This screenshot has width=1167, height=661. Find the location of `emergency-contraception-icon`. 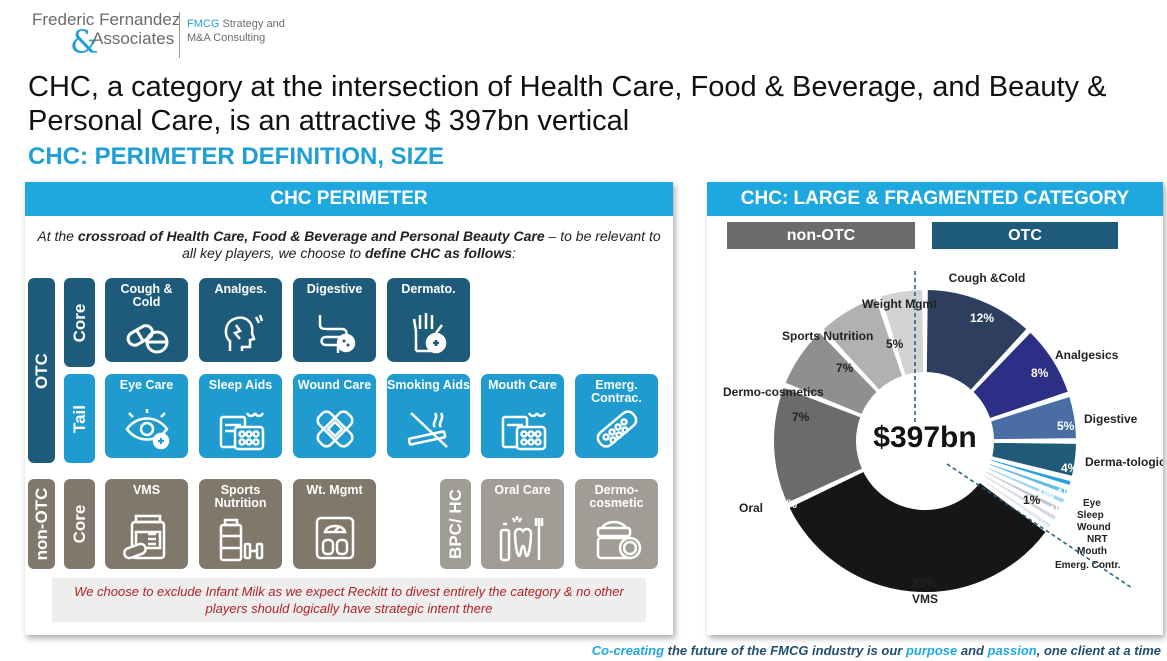

emergency-contraception-icon is located at coordinates (616, 429).